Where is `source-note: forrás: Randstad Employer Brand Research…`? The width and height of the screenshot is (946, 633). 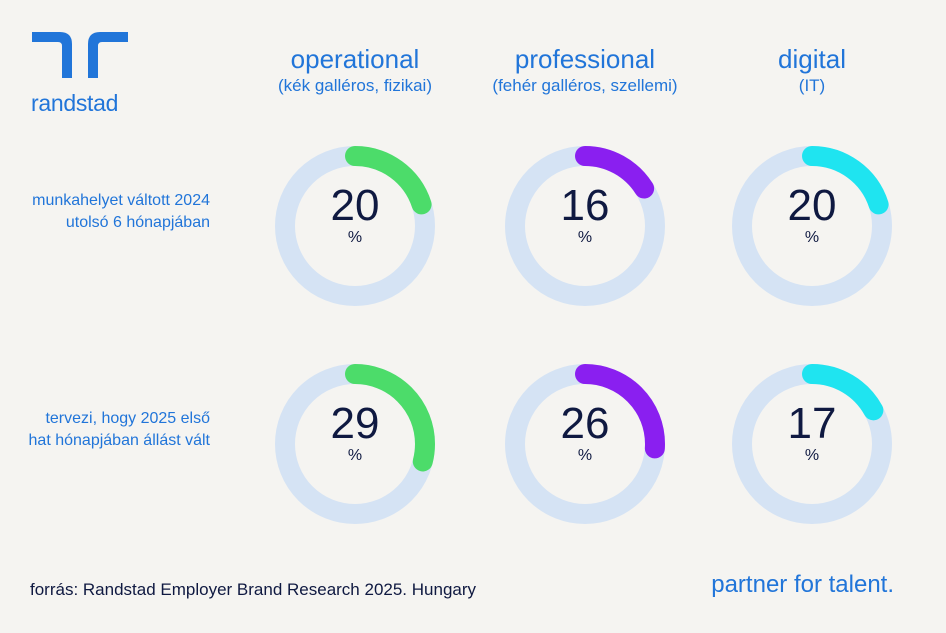
source-note: forrás: Randstad Employer Brand Research… is located at coordinates (253, 589).